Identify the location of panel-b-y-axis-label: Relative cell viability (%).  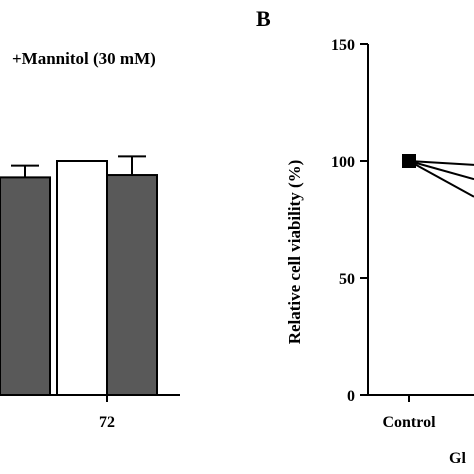
(294, 252).